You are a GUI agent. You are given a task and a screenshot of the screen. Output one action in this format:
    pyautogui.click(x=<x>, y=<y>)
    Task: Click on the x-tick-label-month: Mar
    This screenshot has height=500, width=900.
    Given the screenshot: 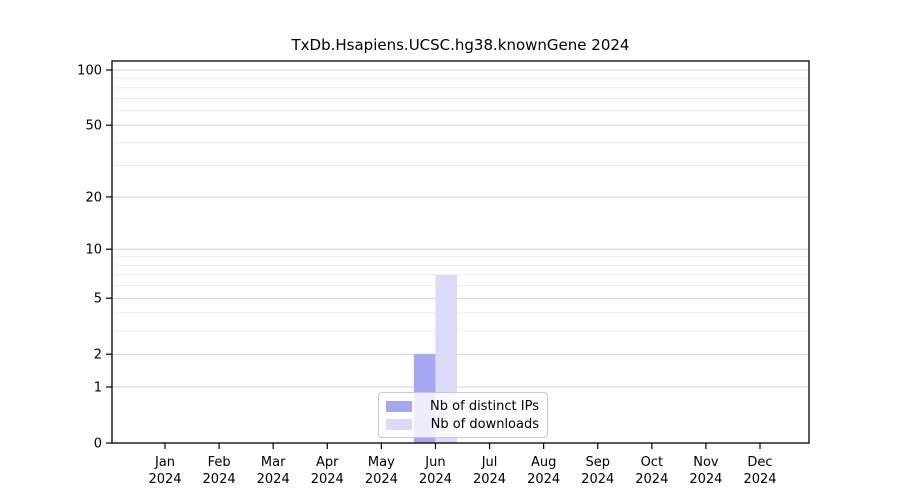 What is the action you would take?
    pyautogui.click(x=273, y=462)
    